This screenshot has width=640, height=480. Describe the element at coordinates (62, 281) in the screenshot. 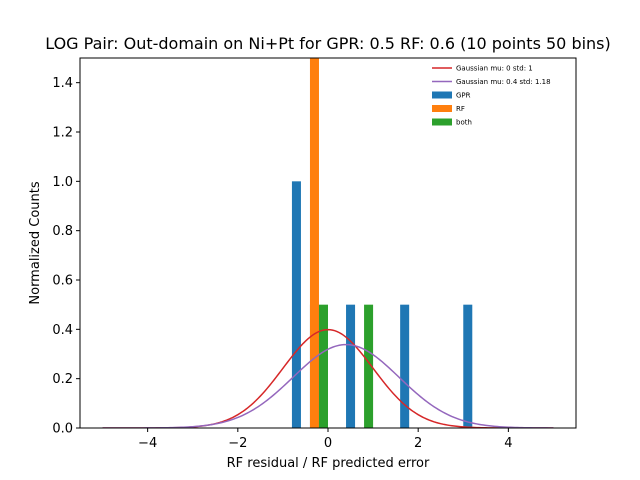

I see `y-tick-label: 0.6` at that location.